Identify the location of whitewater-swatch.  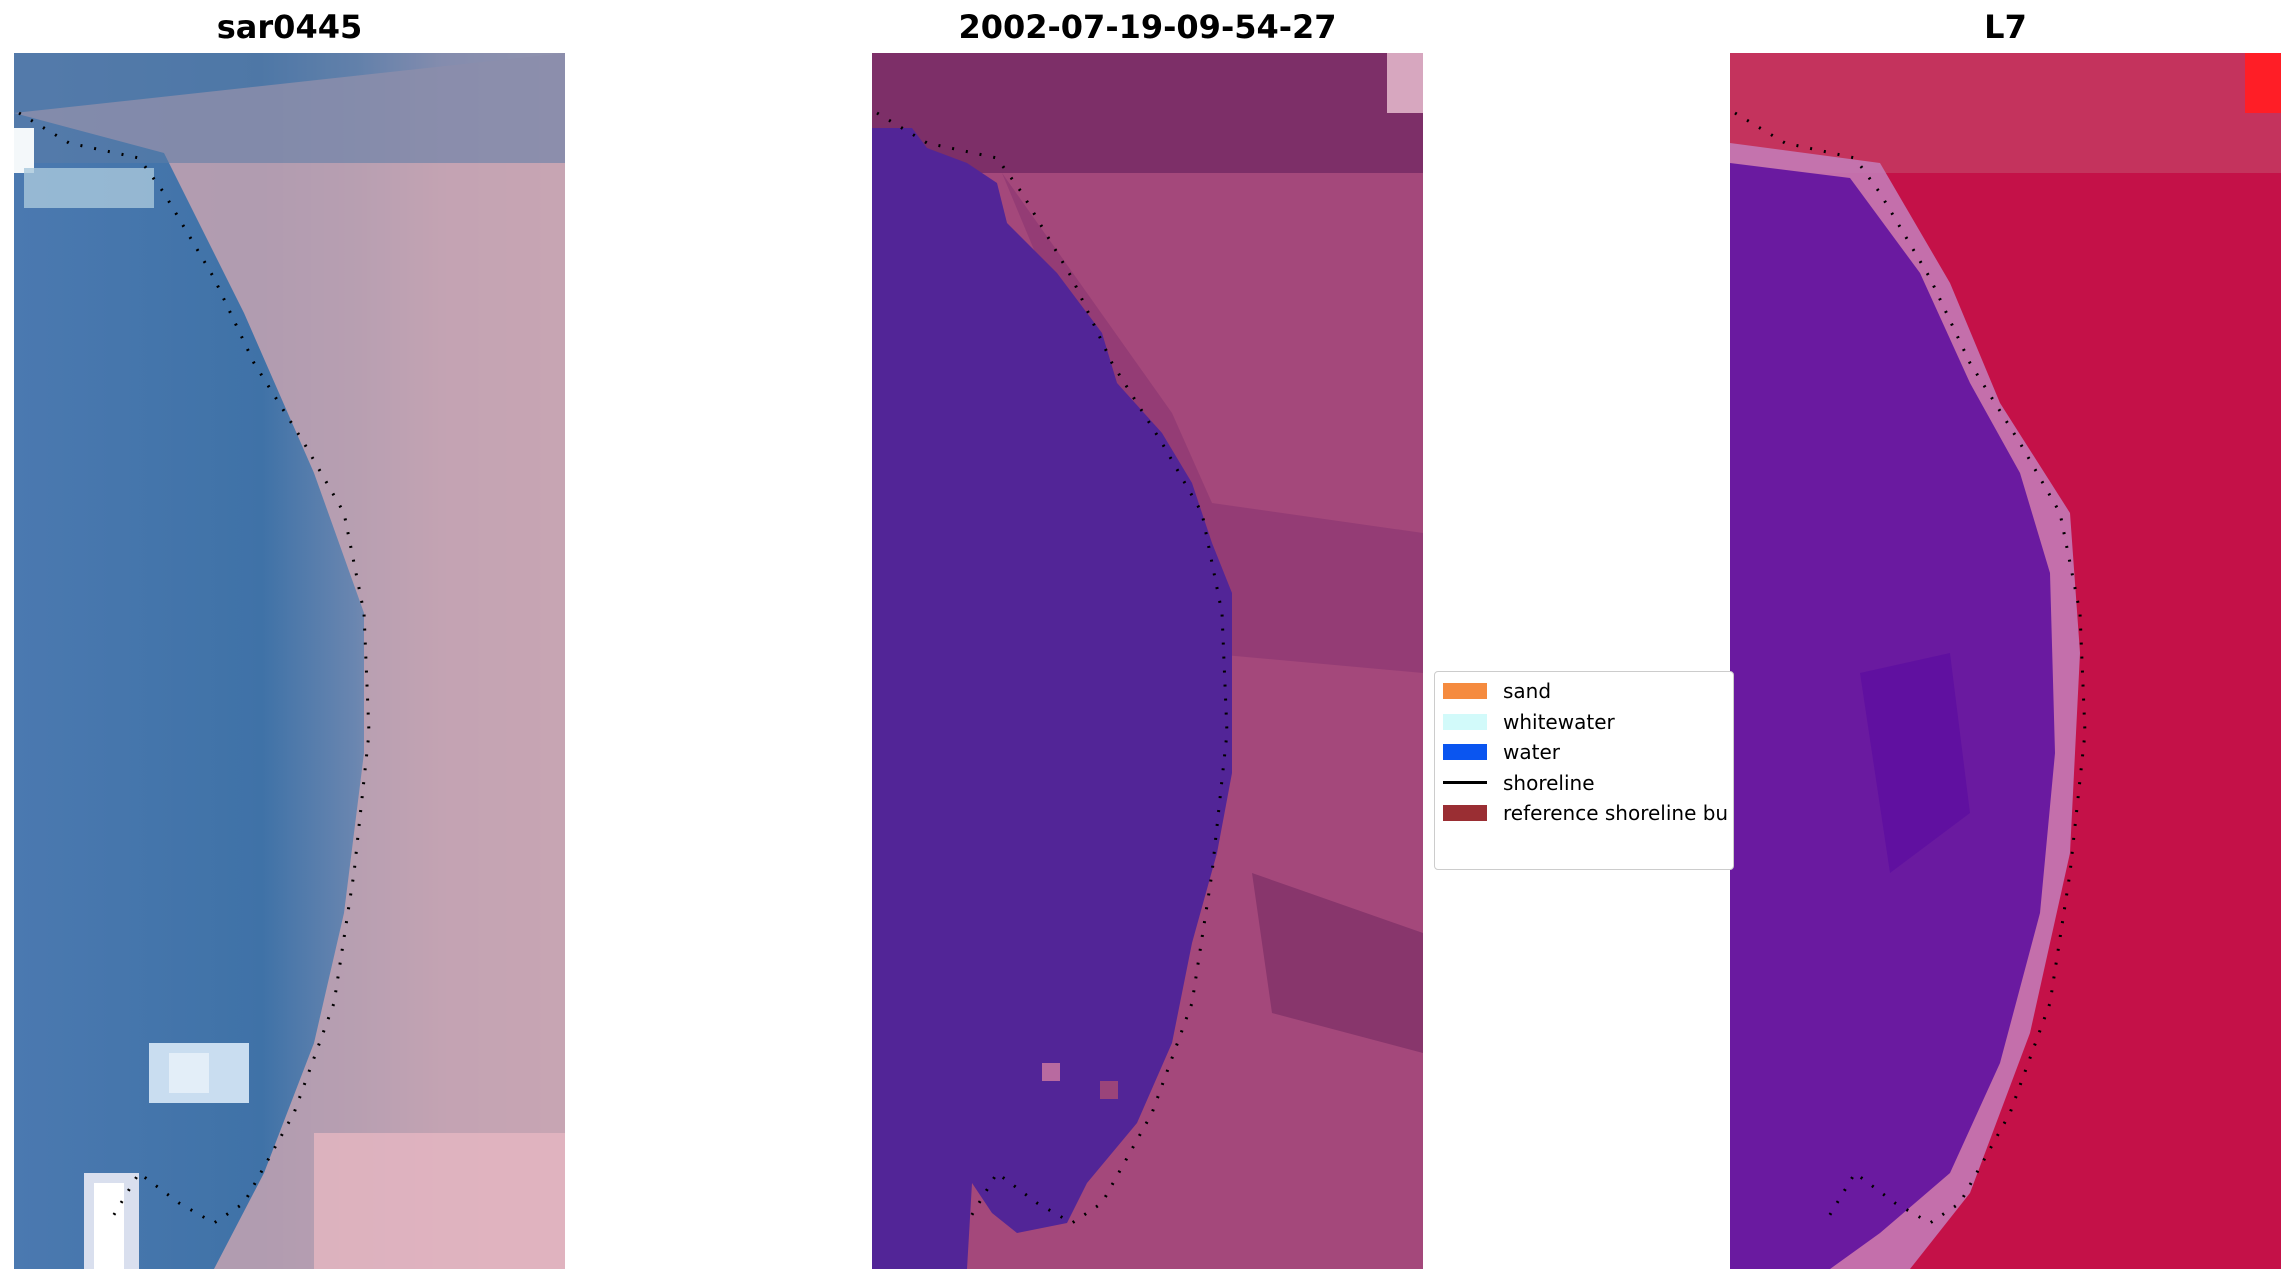
(1465, 721).